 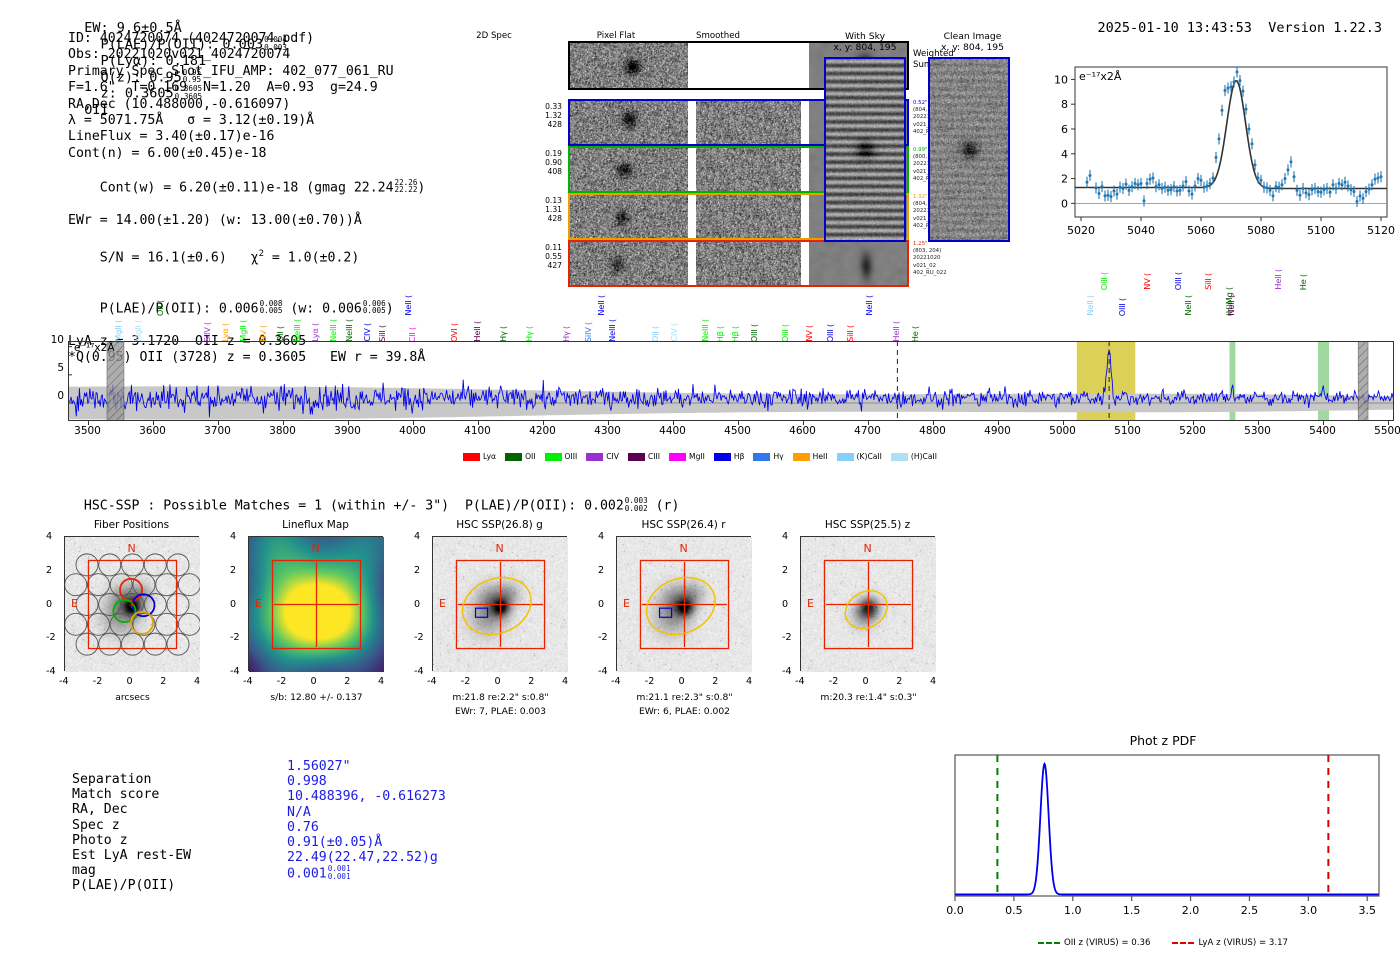 I want to click on spectrum-x-tick: 3500, so click(x=87, y=431).